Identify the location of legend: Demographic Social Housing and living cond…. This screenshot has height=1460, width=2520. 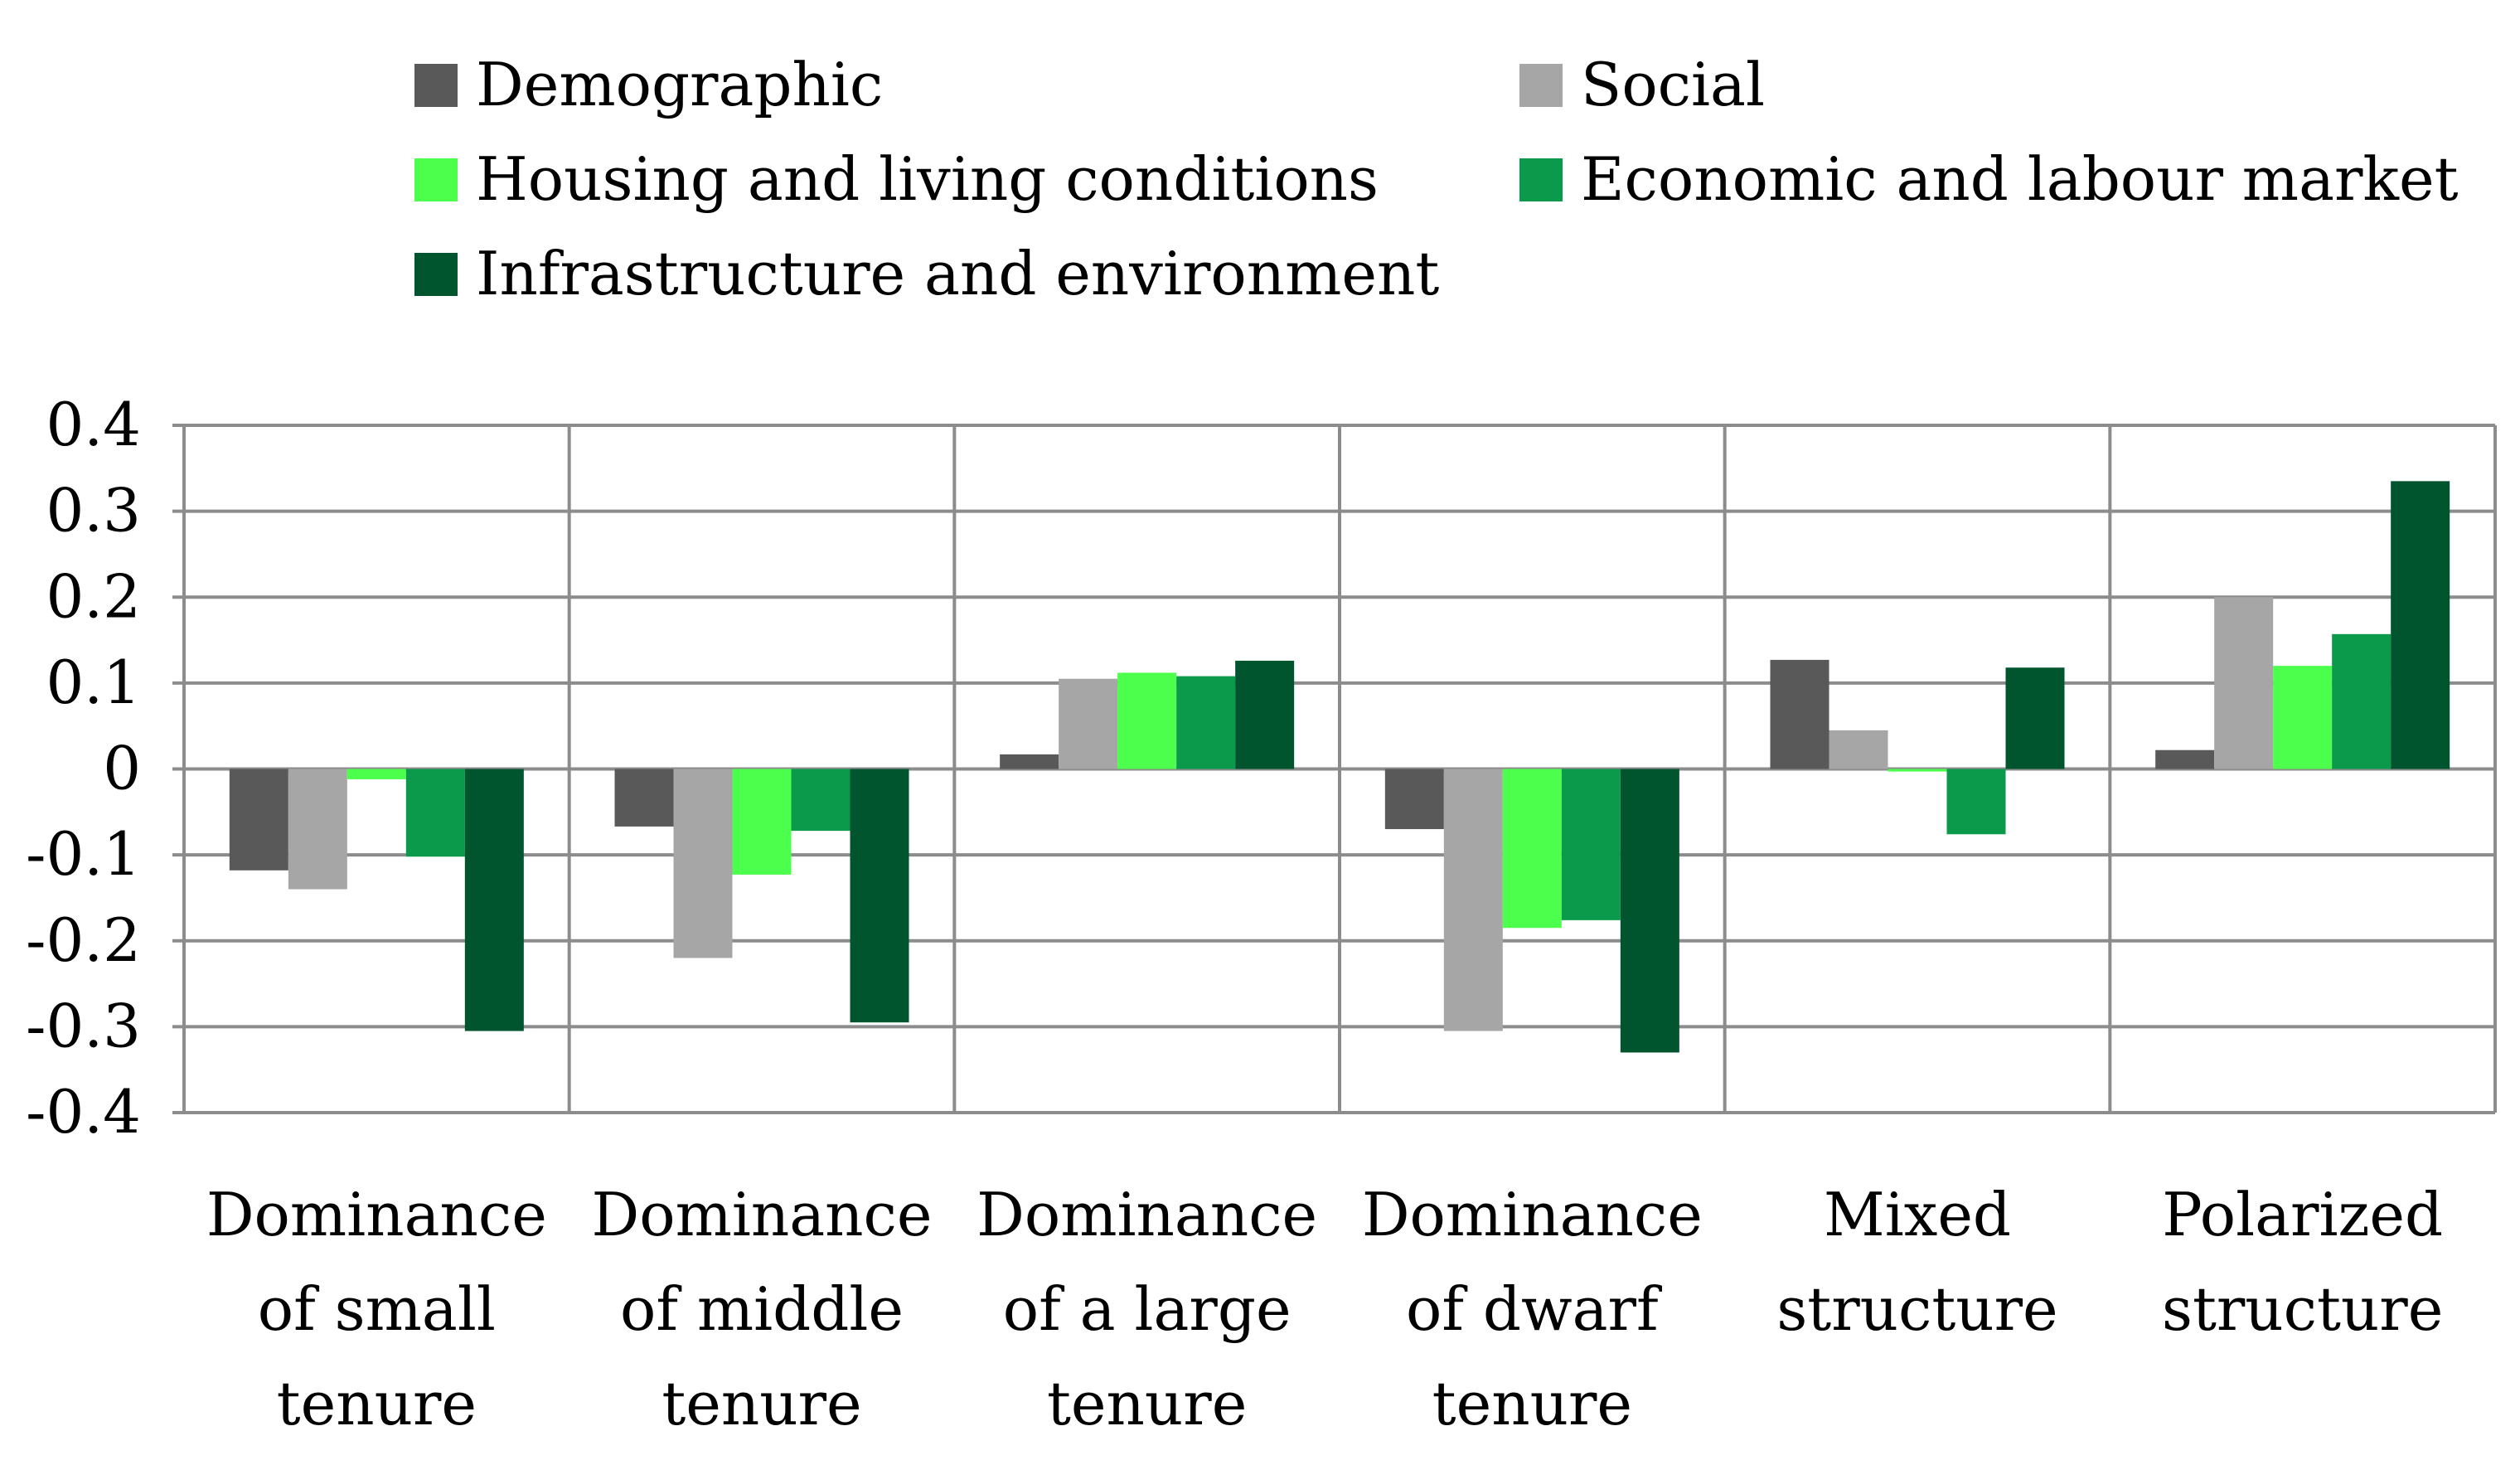
(1436, 179).